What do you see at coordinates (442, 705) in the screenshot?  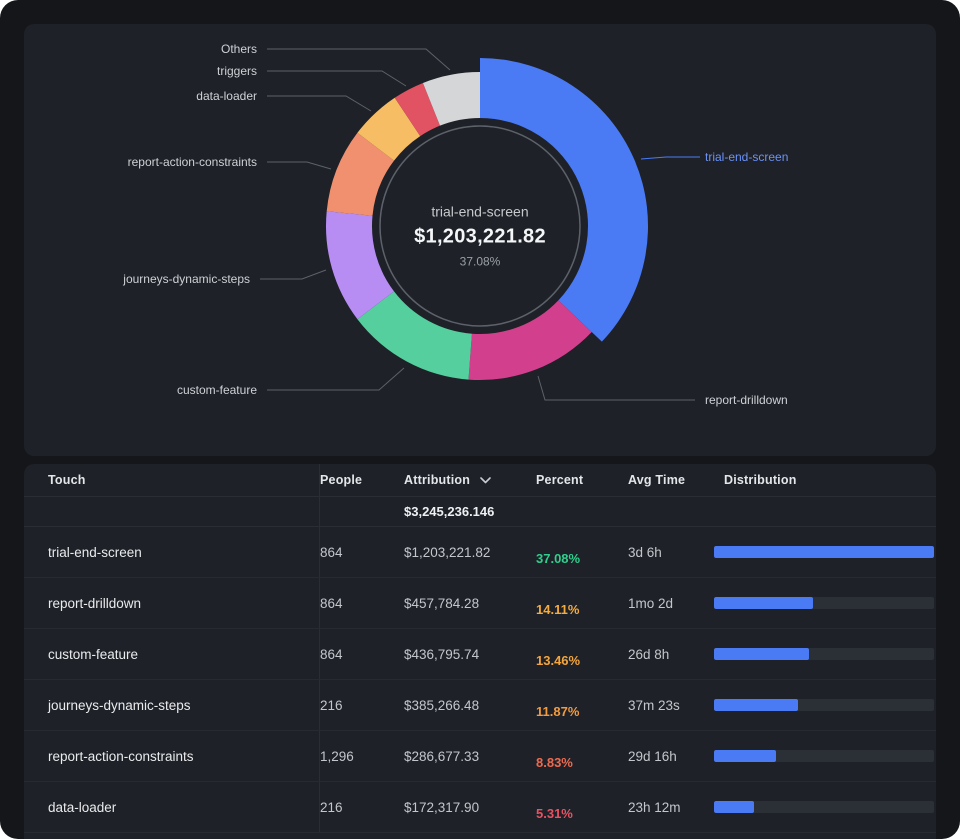 I see `cell-attribution: $385,266.48` at bounding box center [442, 705].